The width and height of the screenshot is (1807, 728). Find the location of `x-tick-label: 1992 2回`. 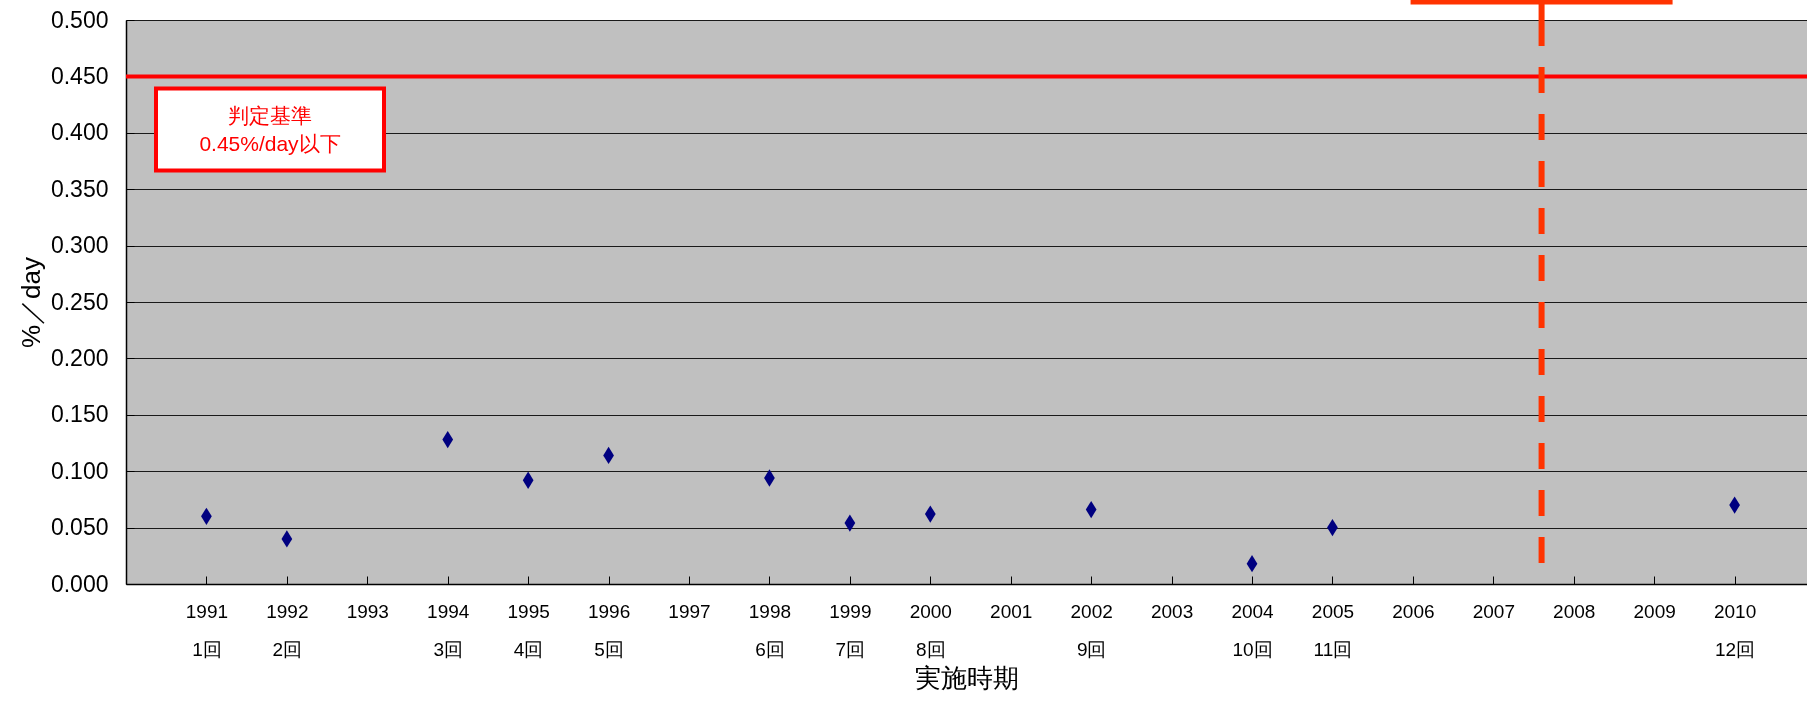

x-tick-label: 1992 2回 is located at coordinates (287, 630).